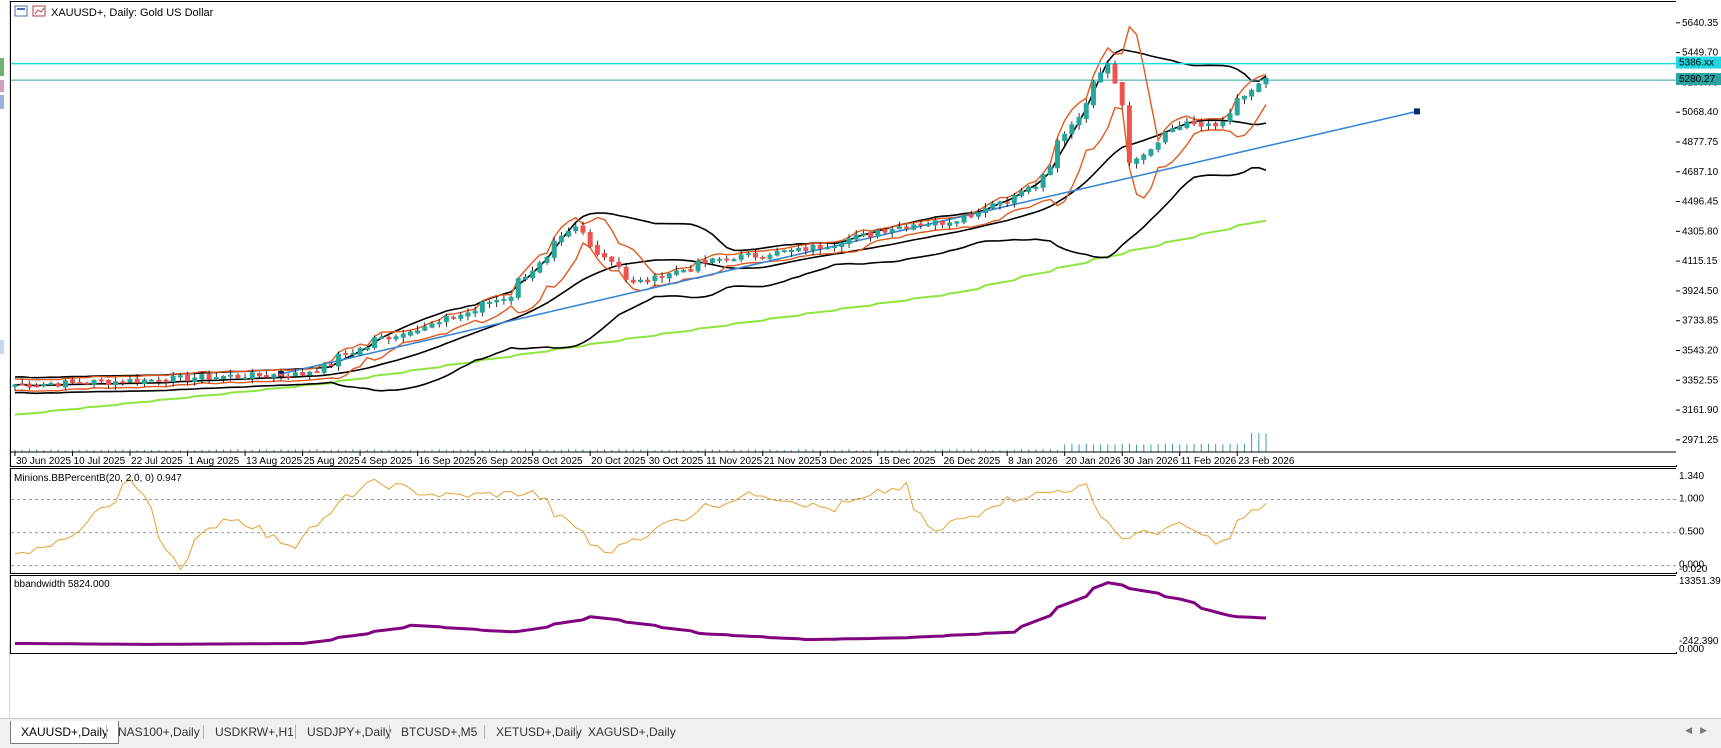 This screenshot has width=1721, height=748. Describe the element at coordinates (539, 732) in the screenshot. I see `chart-tab-xetusd-daily: XETUSD+,Daily` at that location.